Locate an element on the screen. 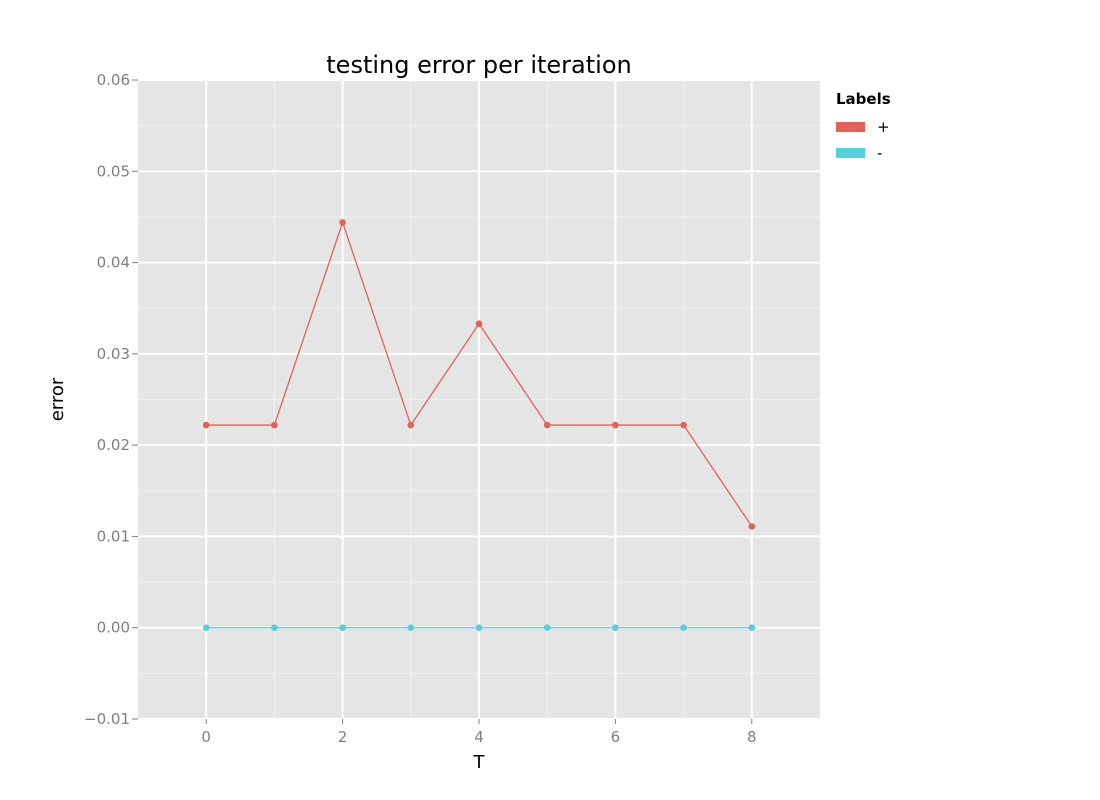 The image size is (1100, 800). x-tick-label: 8 is located at coordinates (752, 737).